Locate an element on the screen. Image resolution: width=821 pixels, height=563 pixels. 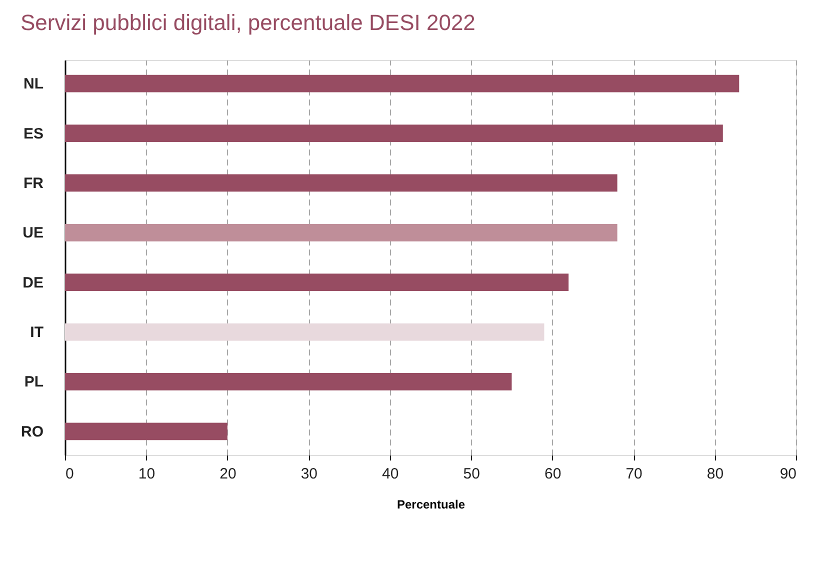
chart-title: Servizi pubblici digitali, percentuale DESI 2022 is located at coordinates (248, 22).